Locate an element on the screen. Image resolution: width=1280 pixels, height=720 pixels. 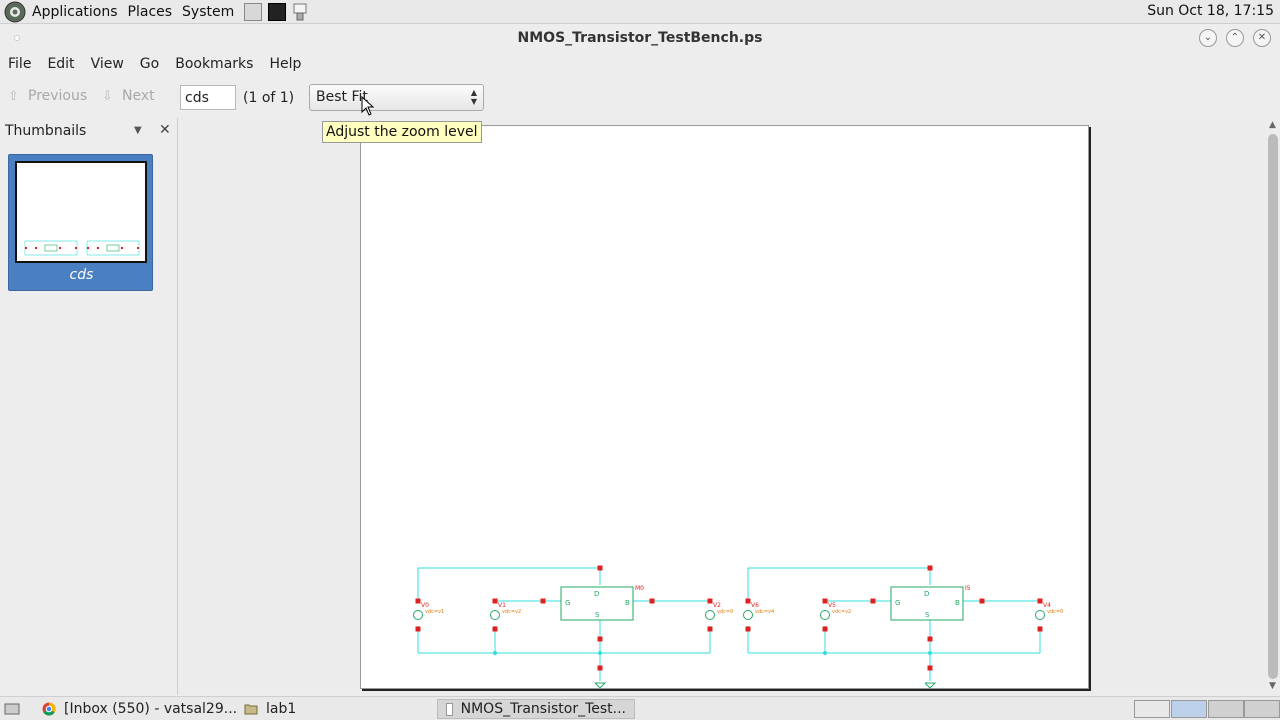
system-menu: System is located at coordinates (208, 11).